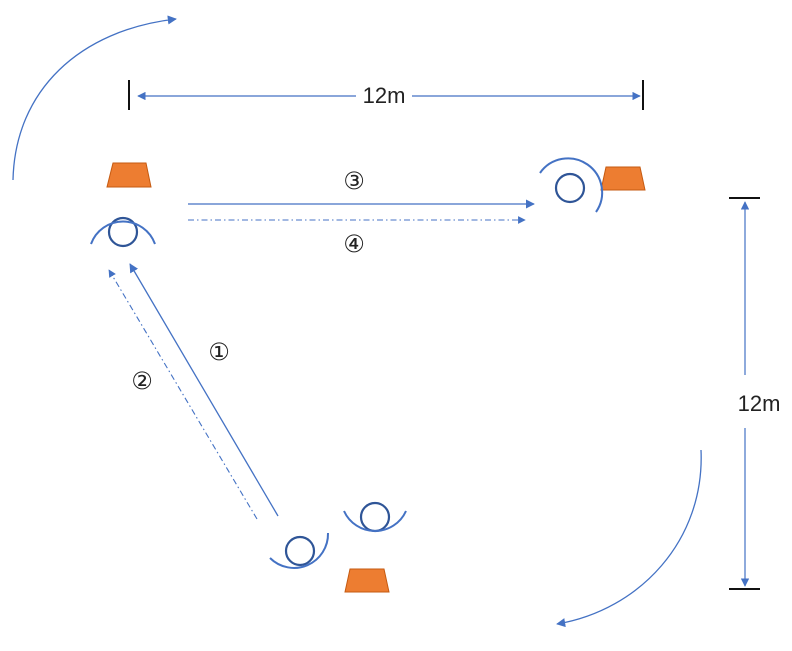  What do you see at coordinates (354, 181) in the screenshot?
I see `pass-3-label: ③` at bounding box center [354, 181].